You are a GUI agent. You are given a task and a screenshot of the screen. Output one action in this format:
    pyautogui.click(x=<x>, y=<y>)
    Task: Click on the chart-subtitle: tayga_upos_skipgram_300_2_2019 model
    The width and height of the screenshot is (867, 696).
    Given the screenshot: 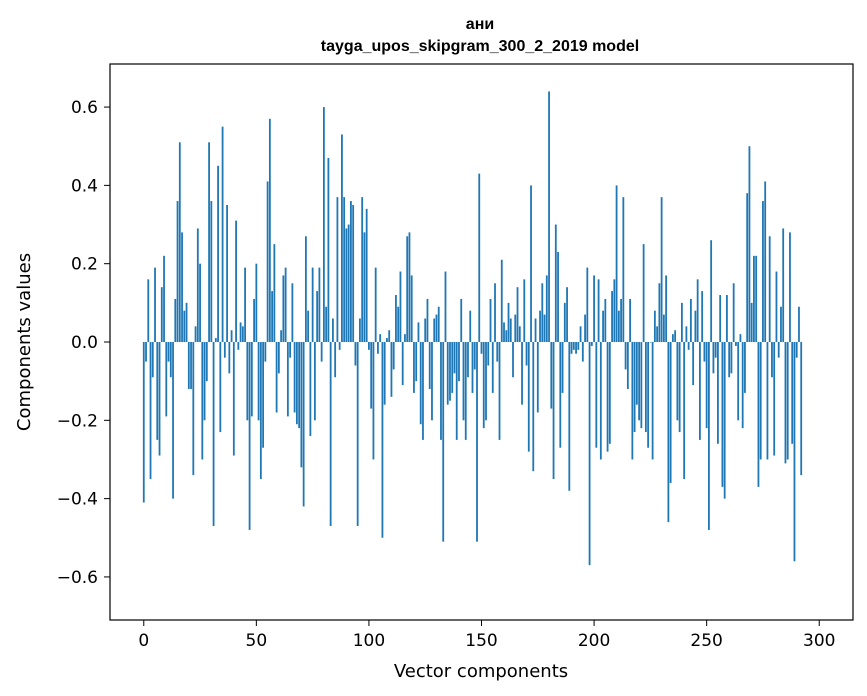 What is the action you would take?
    pyautogui.click(x=480, y=46)
    